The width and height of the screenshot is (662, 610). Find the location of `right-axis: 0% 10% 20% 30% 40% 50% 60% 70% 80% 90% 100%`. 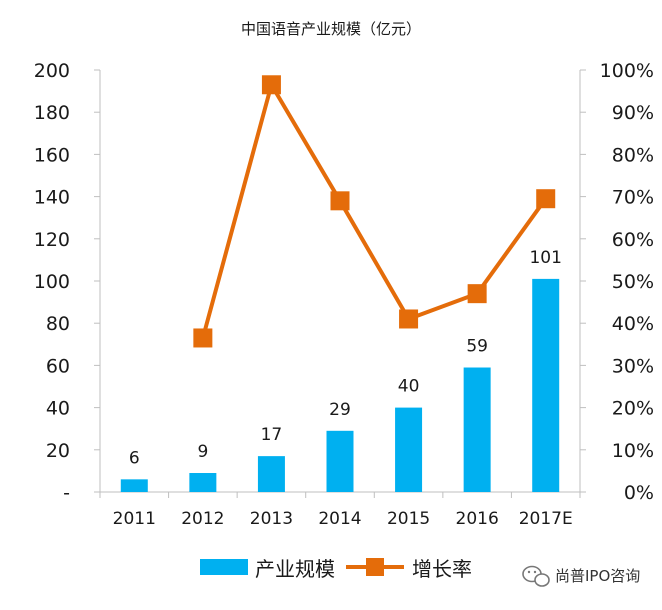

right-axis: 0% 10% 20% 30% 40% 50% 60% 70% 80% 90% 100% is located at coordinates (616, 282).